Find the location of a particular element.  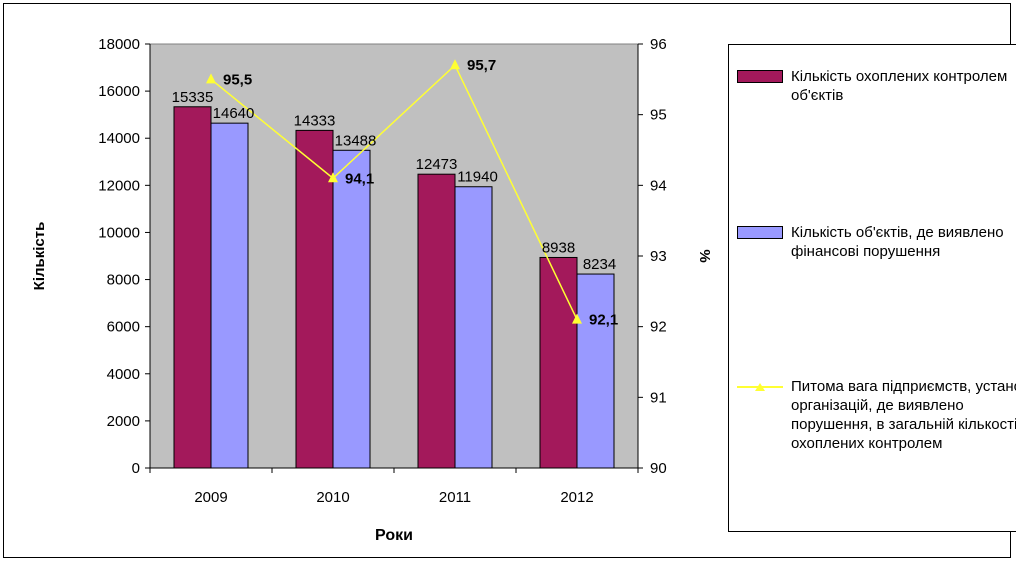

data-label-violations: 14640 is located at coordinates (234, 113).